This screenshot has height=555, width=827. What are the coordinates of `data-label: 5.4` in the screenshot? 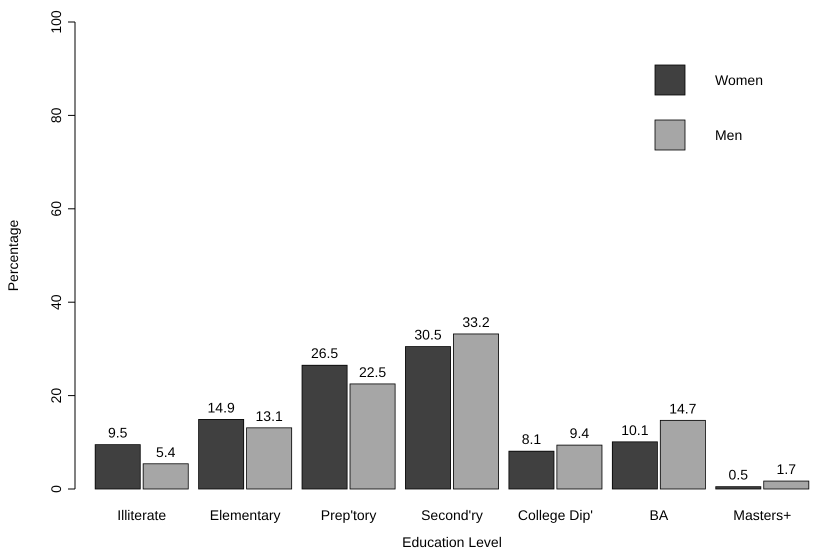 It's located at (166, 452).